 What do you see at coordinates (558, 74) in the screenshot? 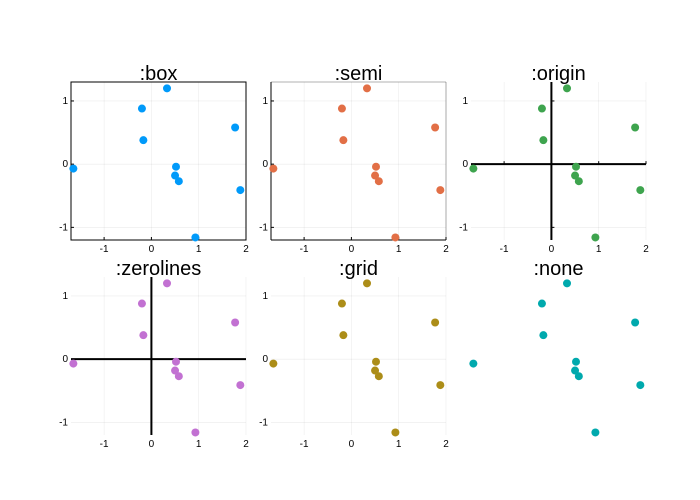
I see `subplot-title: :origin` at bounding box center [558, 74].